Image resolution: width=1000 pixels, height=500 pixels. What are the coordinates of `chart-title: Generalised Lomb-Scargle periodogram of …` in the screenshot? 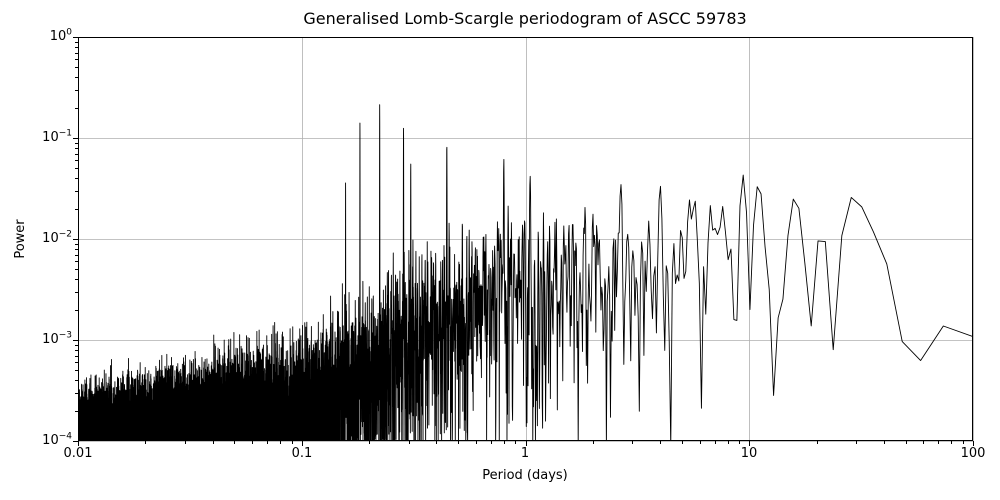 It's located at (525, 18).